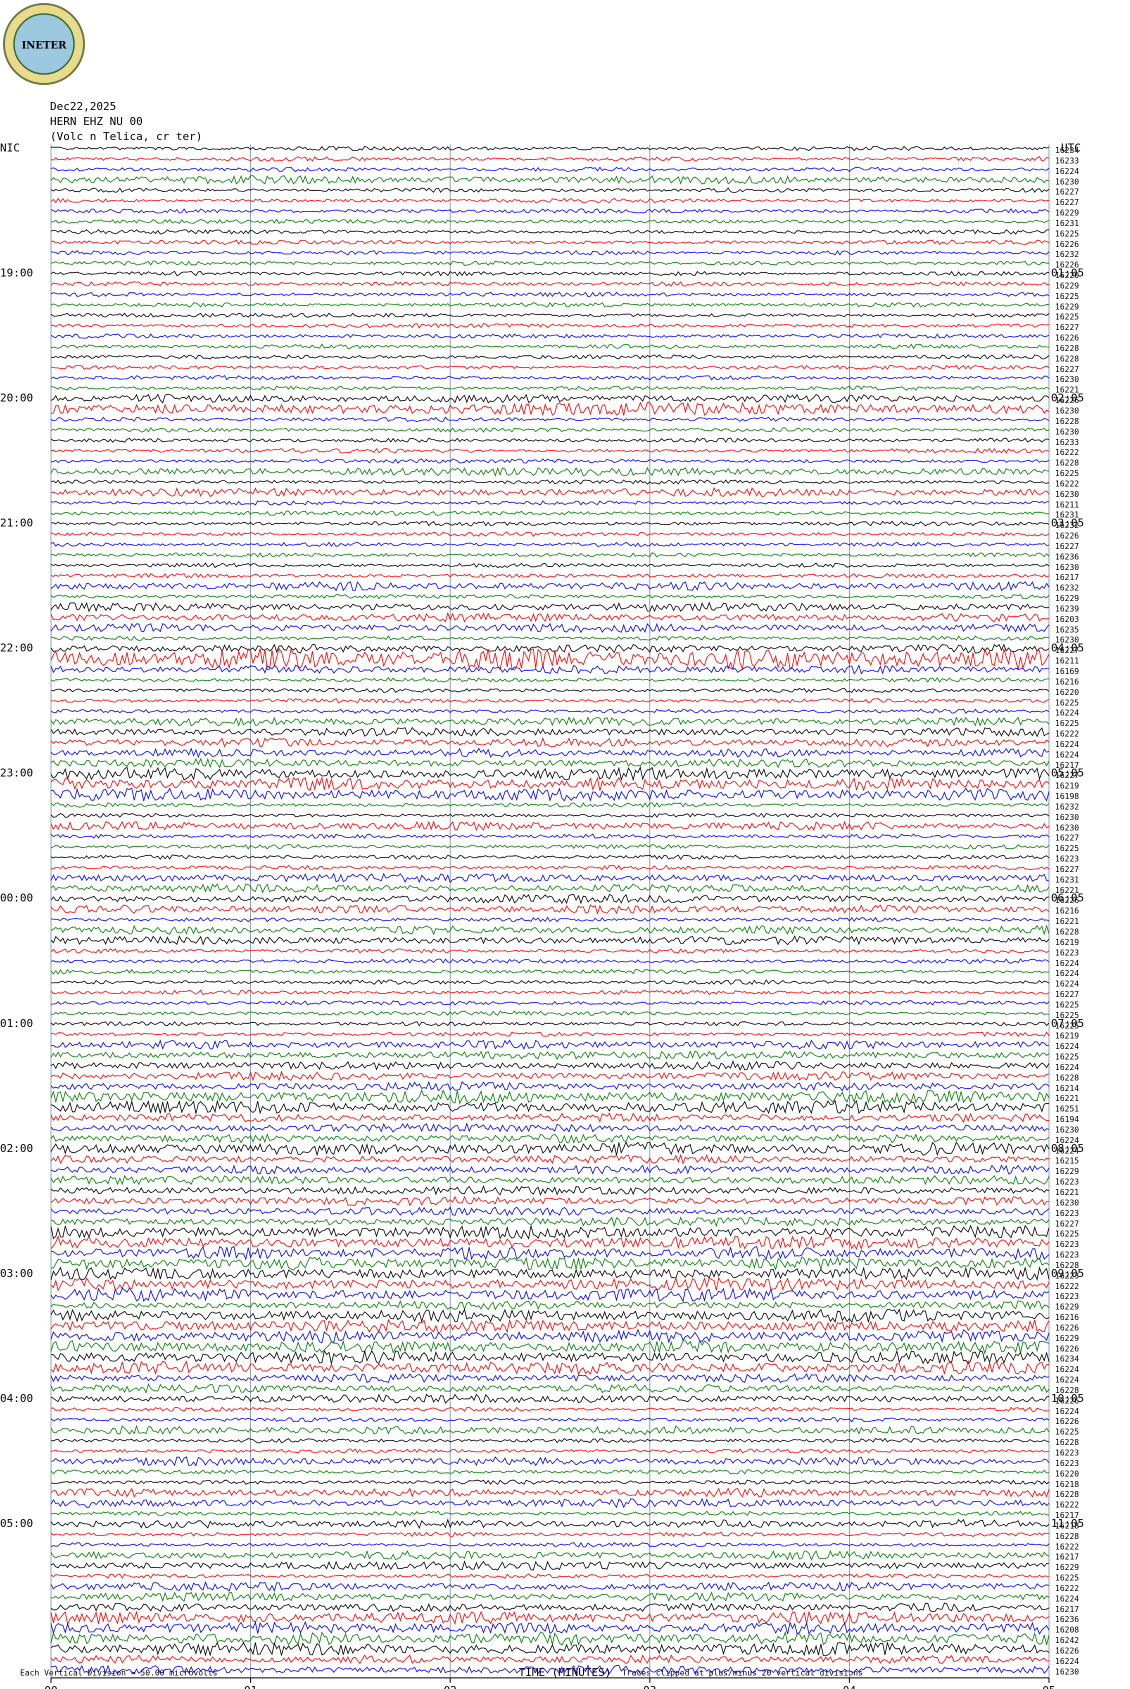 The image size is (1130, 1689). I want to click on local-time-label: 04:00, so click(16, 1398).